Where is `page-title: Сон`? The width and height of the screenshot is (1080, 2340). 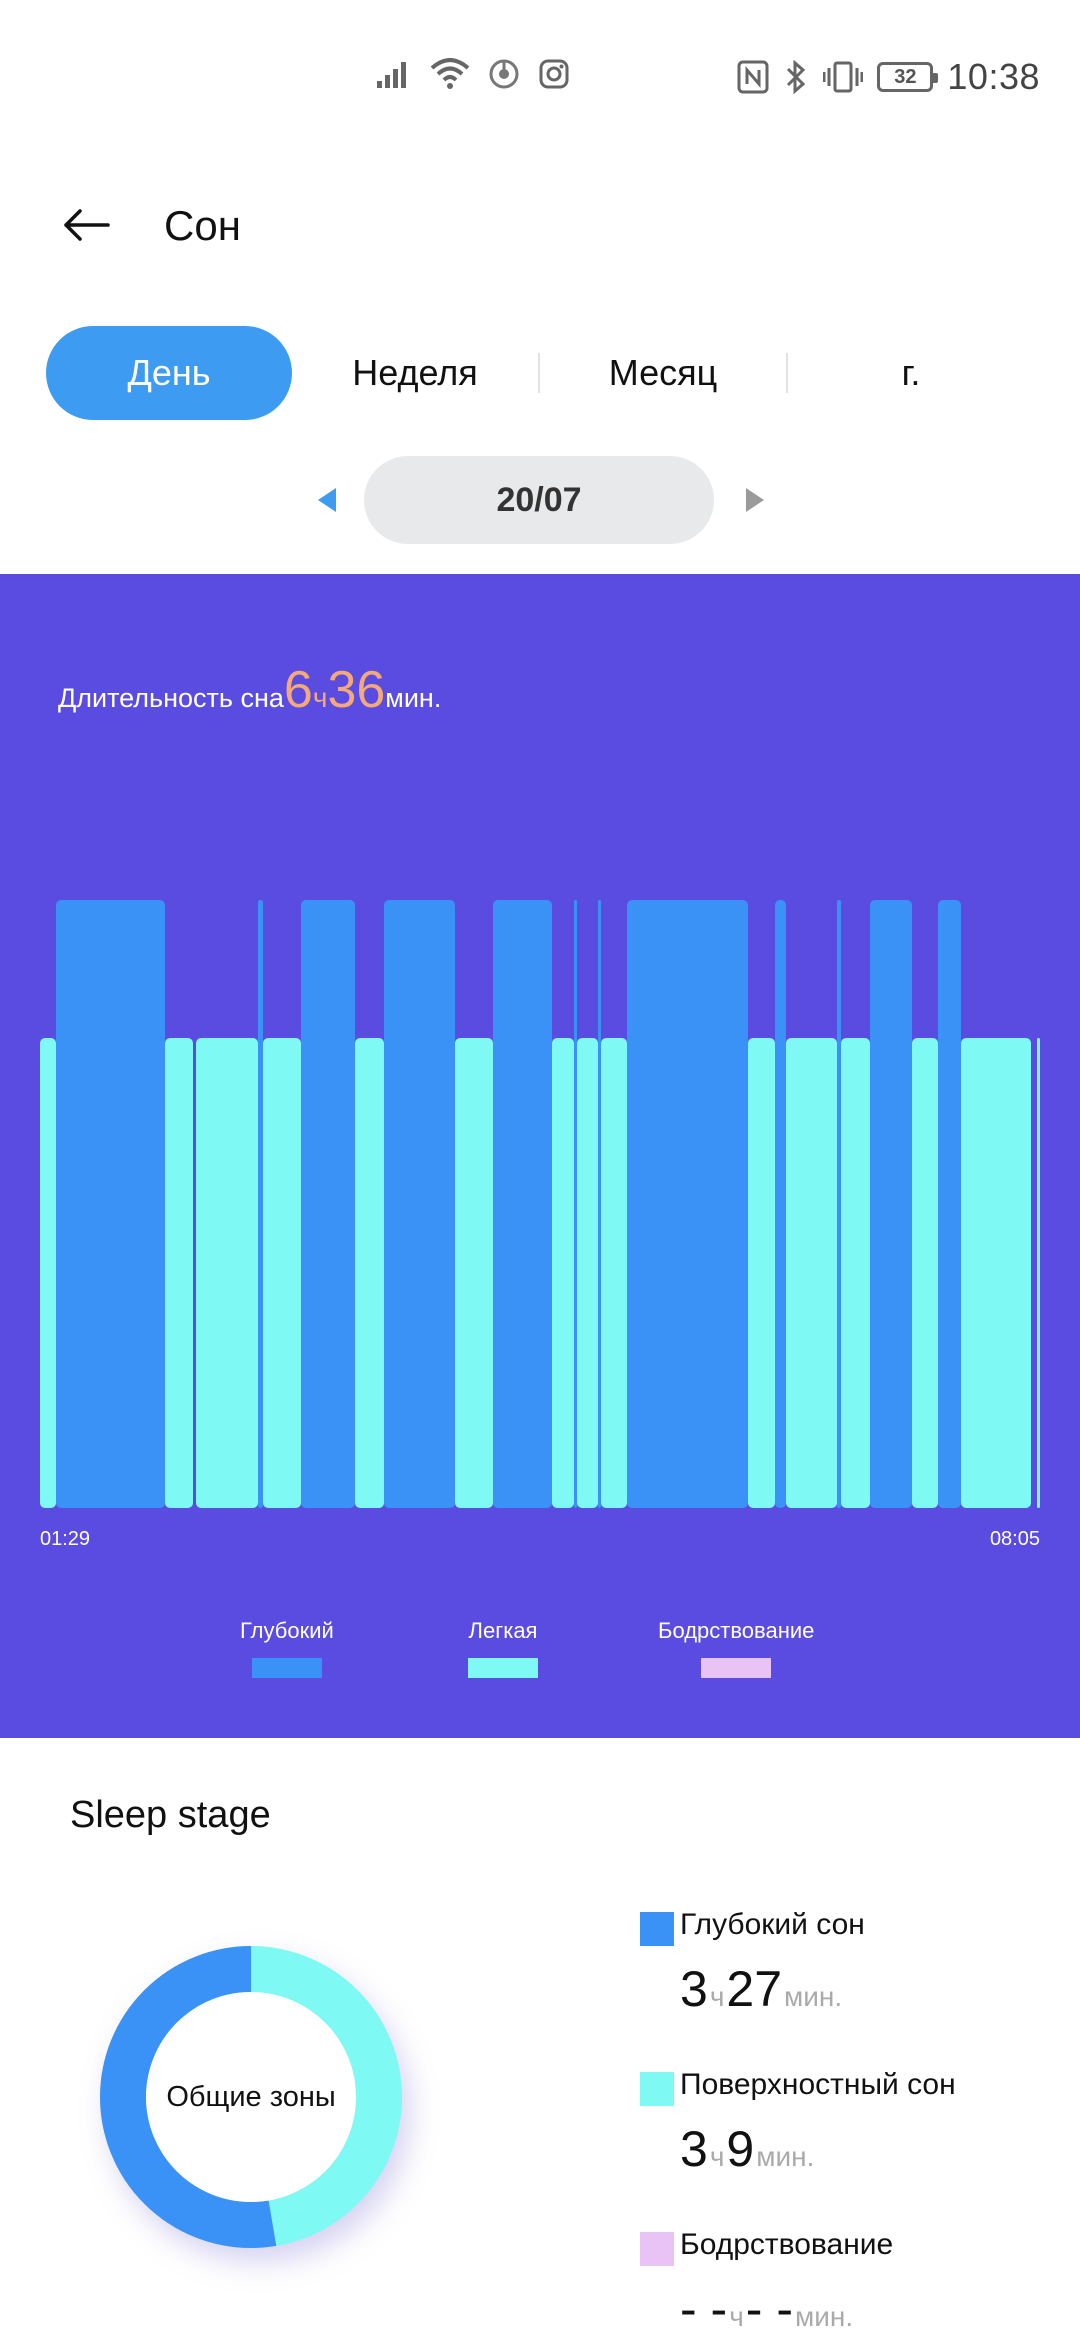
page-title: Сон is located at coordinates (202, 225).